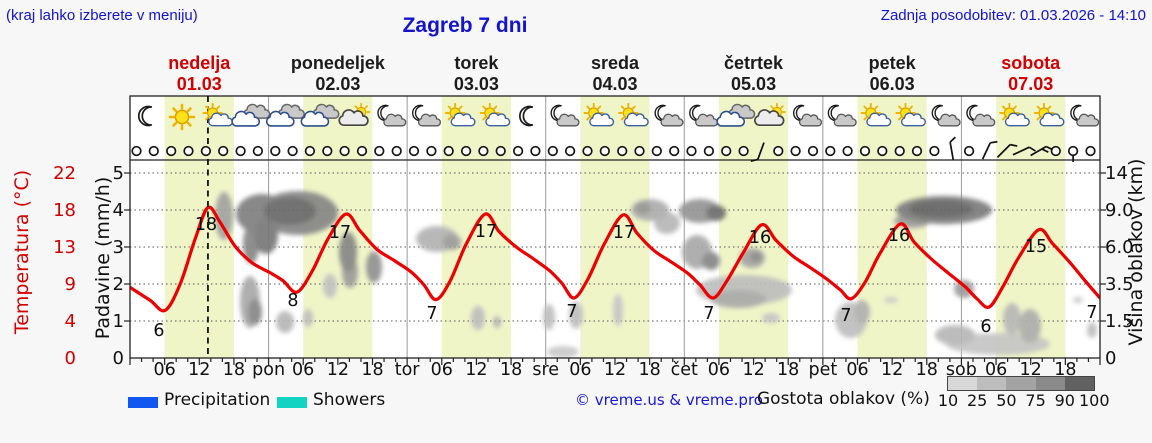 This screenshot has width=1152, height=443. I want to click on cloud-density-legend-label: Gostota oblakov (%), so click(843, 399).